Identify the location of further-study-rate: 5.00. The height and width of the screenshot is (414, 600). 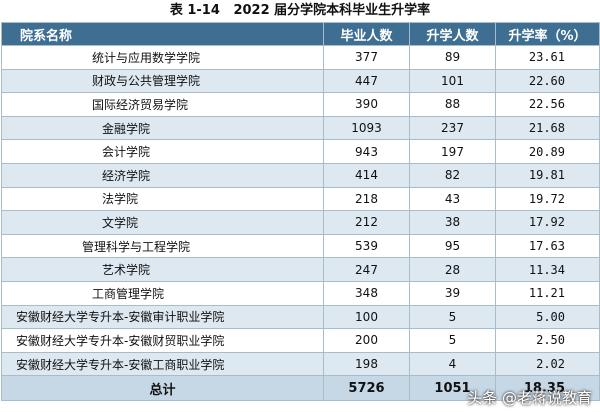
(547, 317).